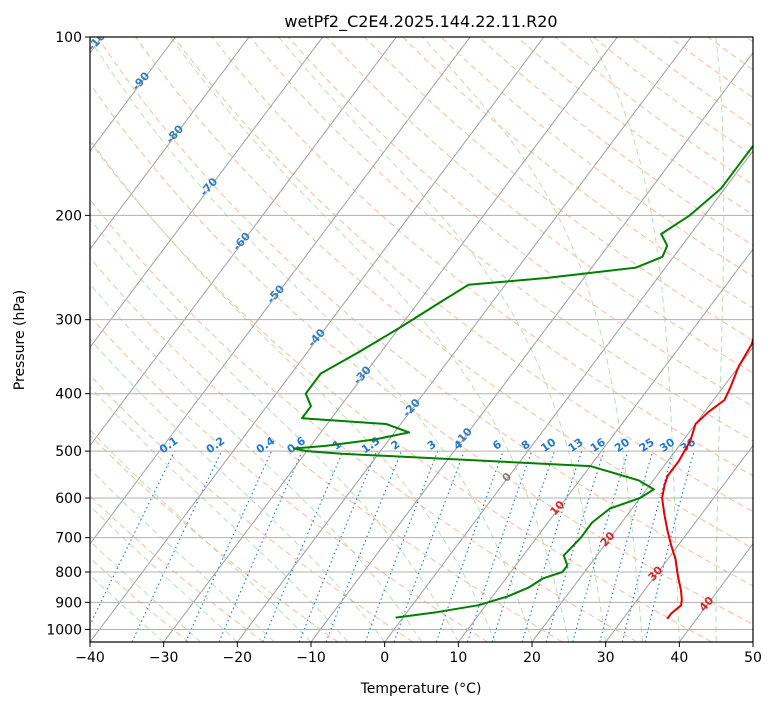 The width and height of the screenshot is (775, 708). I want to click on x-tick-label: −30, so click(164, 658).